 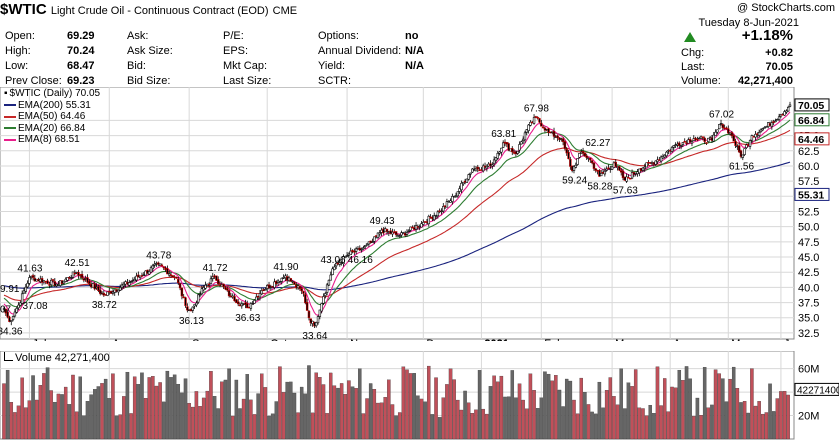 I want to click on x-month-label: Apr, so click(x=681, y=339).